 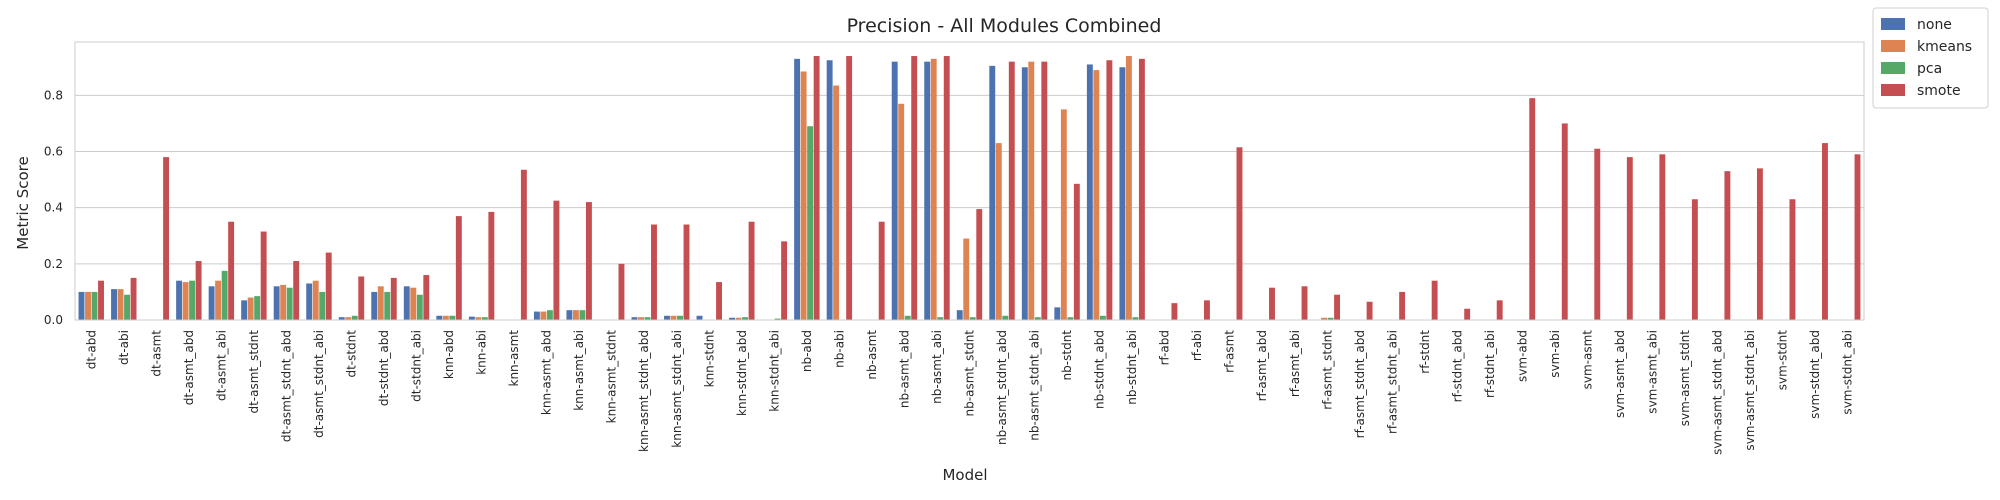 What do you see at coordinates (1360, 384) in the screenshot?
I see `x-tick-label: rf-asmt_stdnt_abd` at bounding box center [1360, 384].